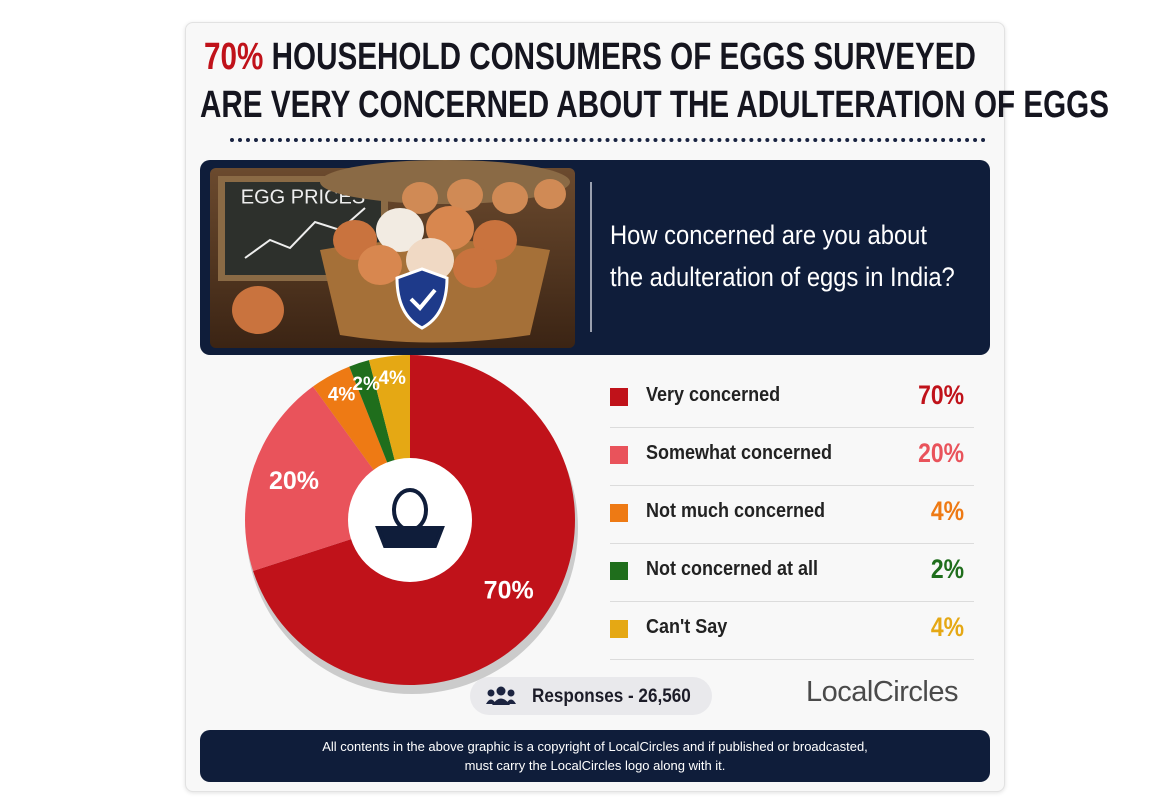 Image resolution: width=1171 pixels, height=807 pixels. I want to click on responses-pill: Responses - 26,560, so click(591, 696).